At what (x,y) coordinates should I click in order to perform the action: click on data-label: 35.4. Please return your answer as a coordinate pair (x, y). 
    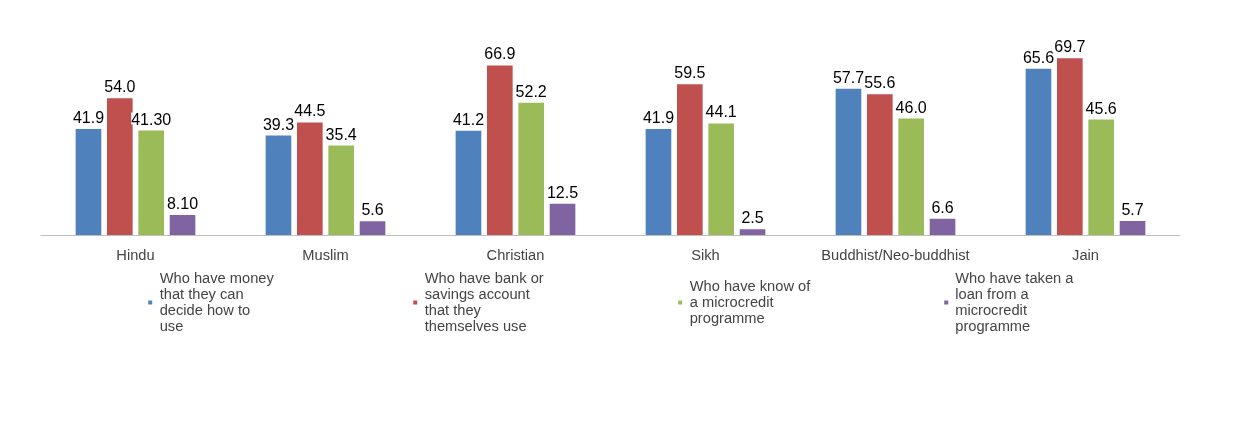
    Looking at the image, I should click on (341, 134).